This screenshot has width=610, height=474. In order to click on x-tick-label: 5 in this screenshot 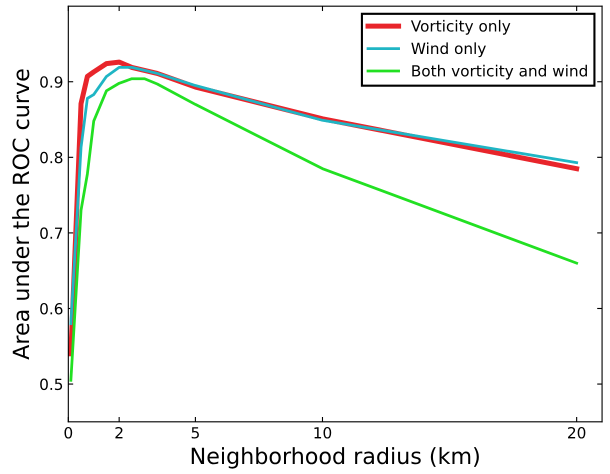, I will do `click(195, 433)`.